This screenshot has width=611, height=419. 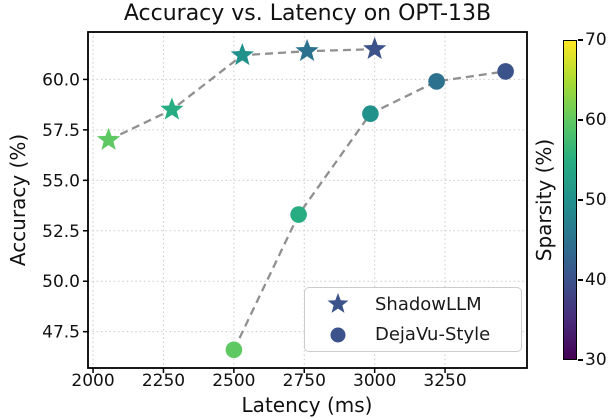 What do you see at coordinates (92, 381) in the screenshot?
I see `x-tick-label: 2000` at bounding box center [92, 381].